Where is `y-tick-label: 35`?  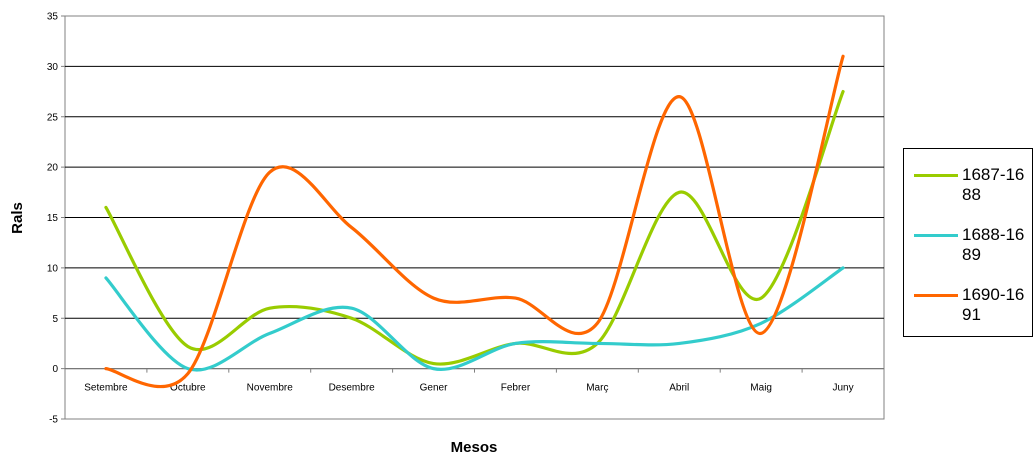
y-tick-label: 35 is located at coordinates (53, 17).